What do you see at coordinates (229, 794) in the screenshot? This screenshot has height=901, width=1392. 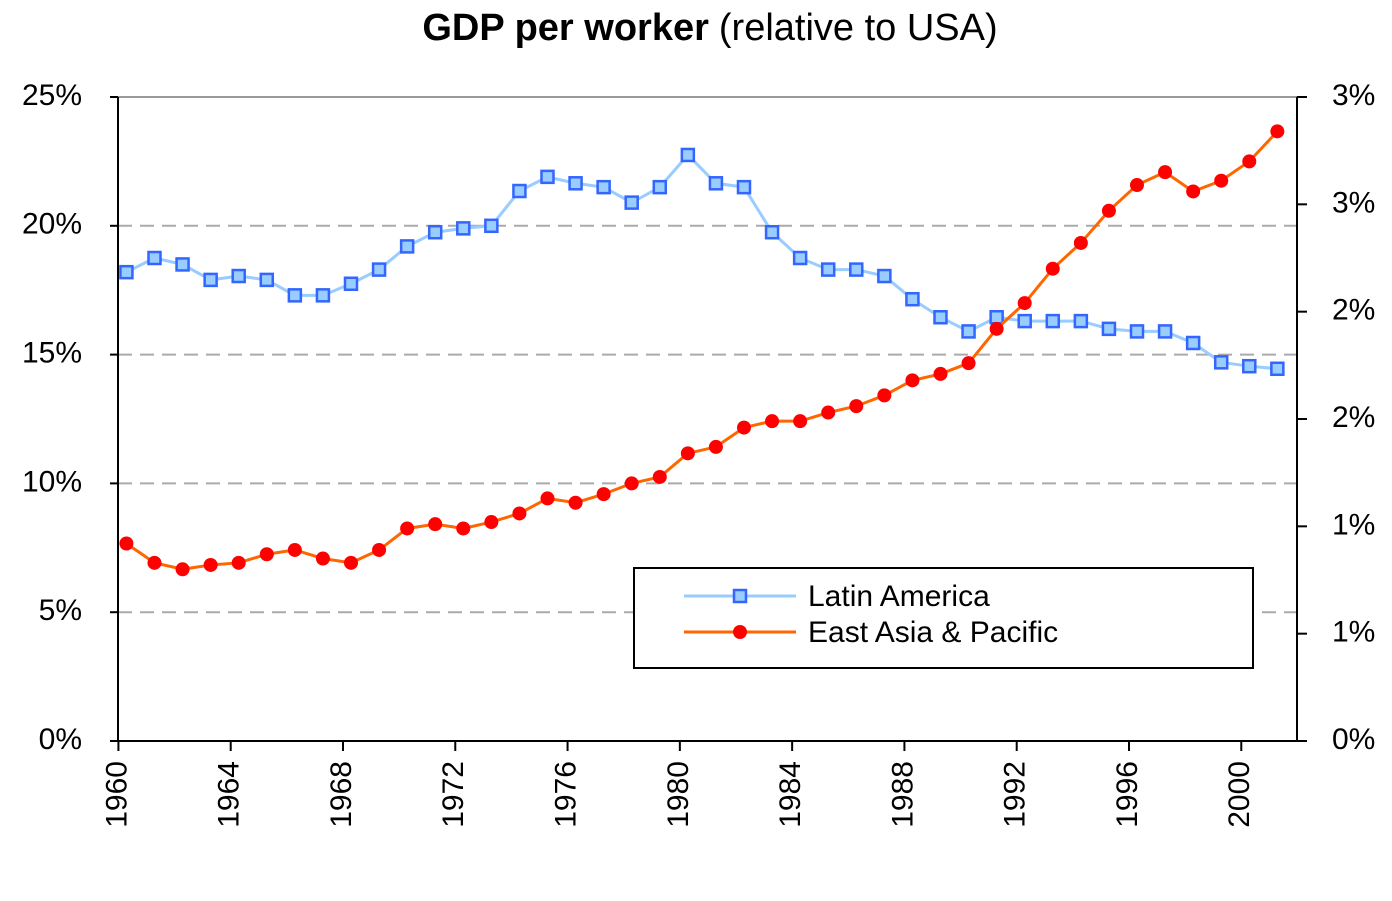 I see `x-tick-label: 1964` at bounding box center [229, 794].